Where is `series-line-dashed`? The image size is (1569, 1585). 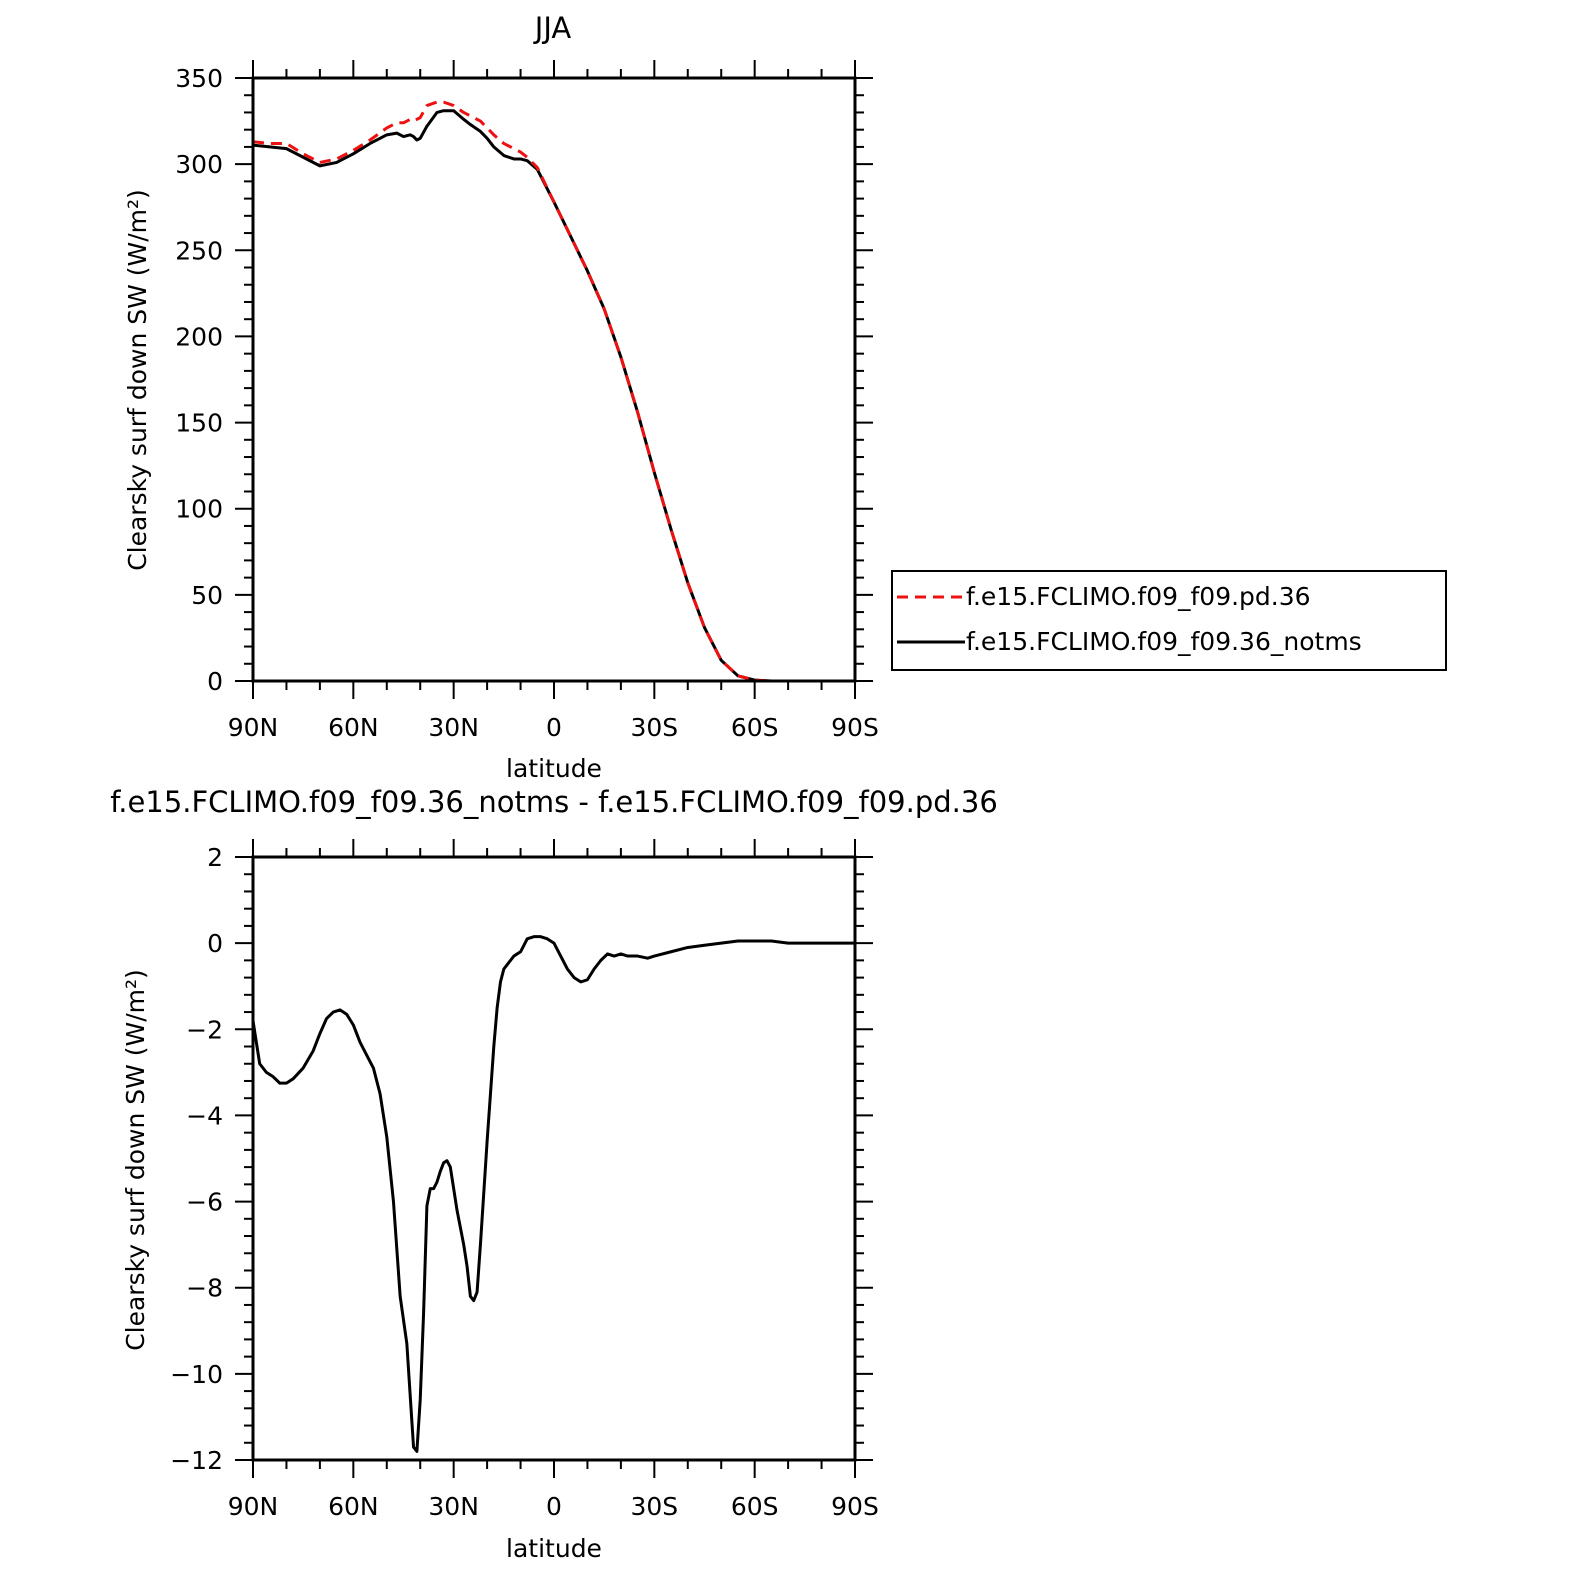
series-line-dashed is located at coordinates (553, 391).